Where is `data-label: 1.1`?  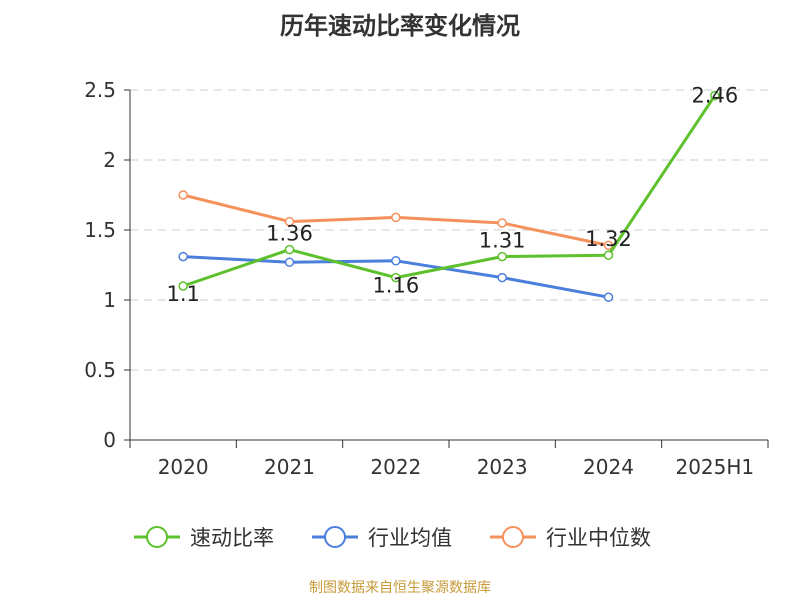
data-label: 1.1 is located at coordinates (182, 294).